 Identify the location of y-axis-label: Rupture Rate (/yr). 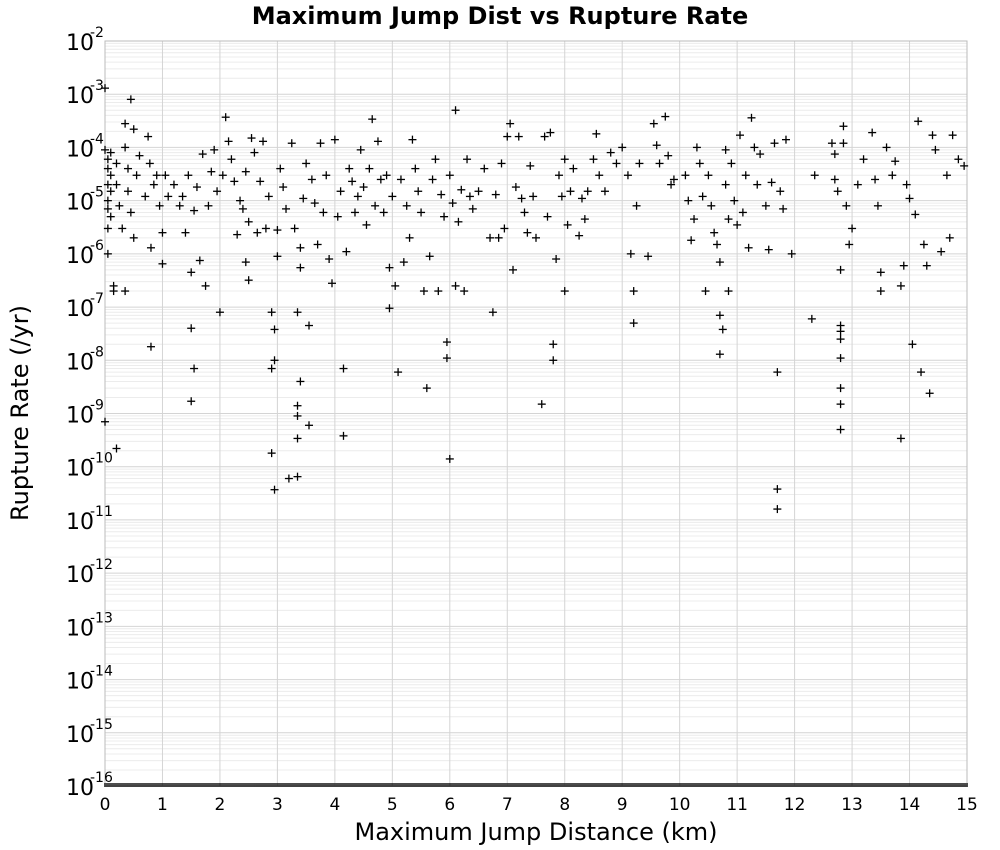
(20, 413).